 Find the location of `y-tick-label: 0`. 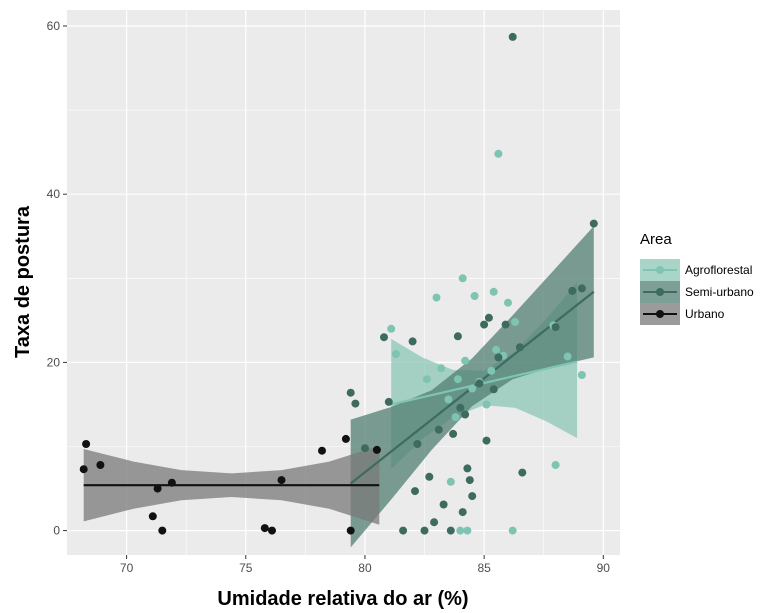

y-tick-label: 0 is located at coordinates (56, 531).